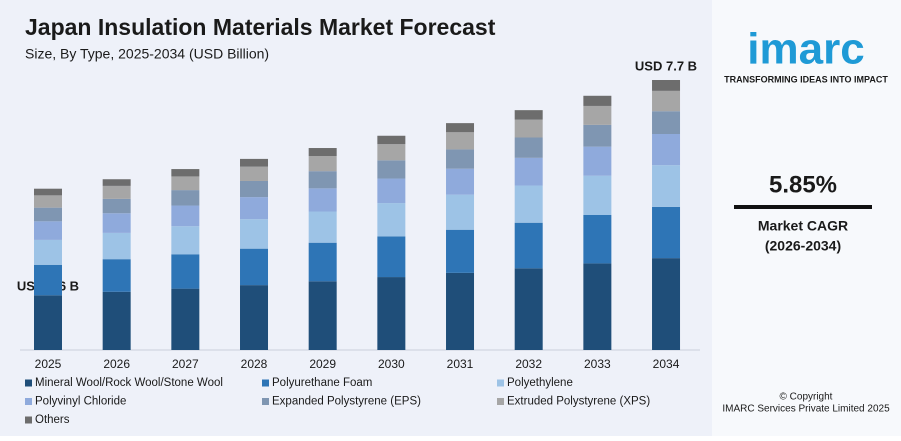 The image size is (901, 441). What do you see at coordinates (528, 364) in the screenshot?
I see `x-tick-label: 2032` at bounding box center [528, 364].